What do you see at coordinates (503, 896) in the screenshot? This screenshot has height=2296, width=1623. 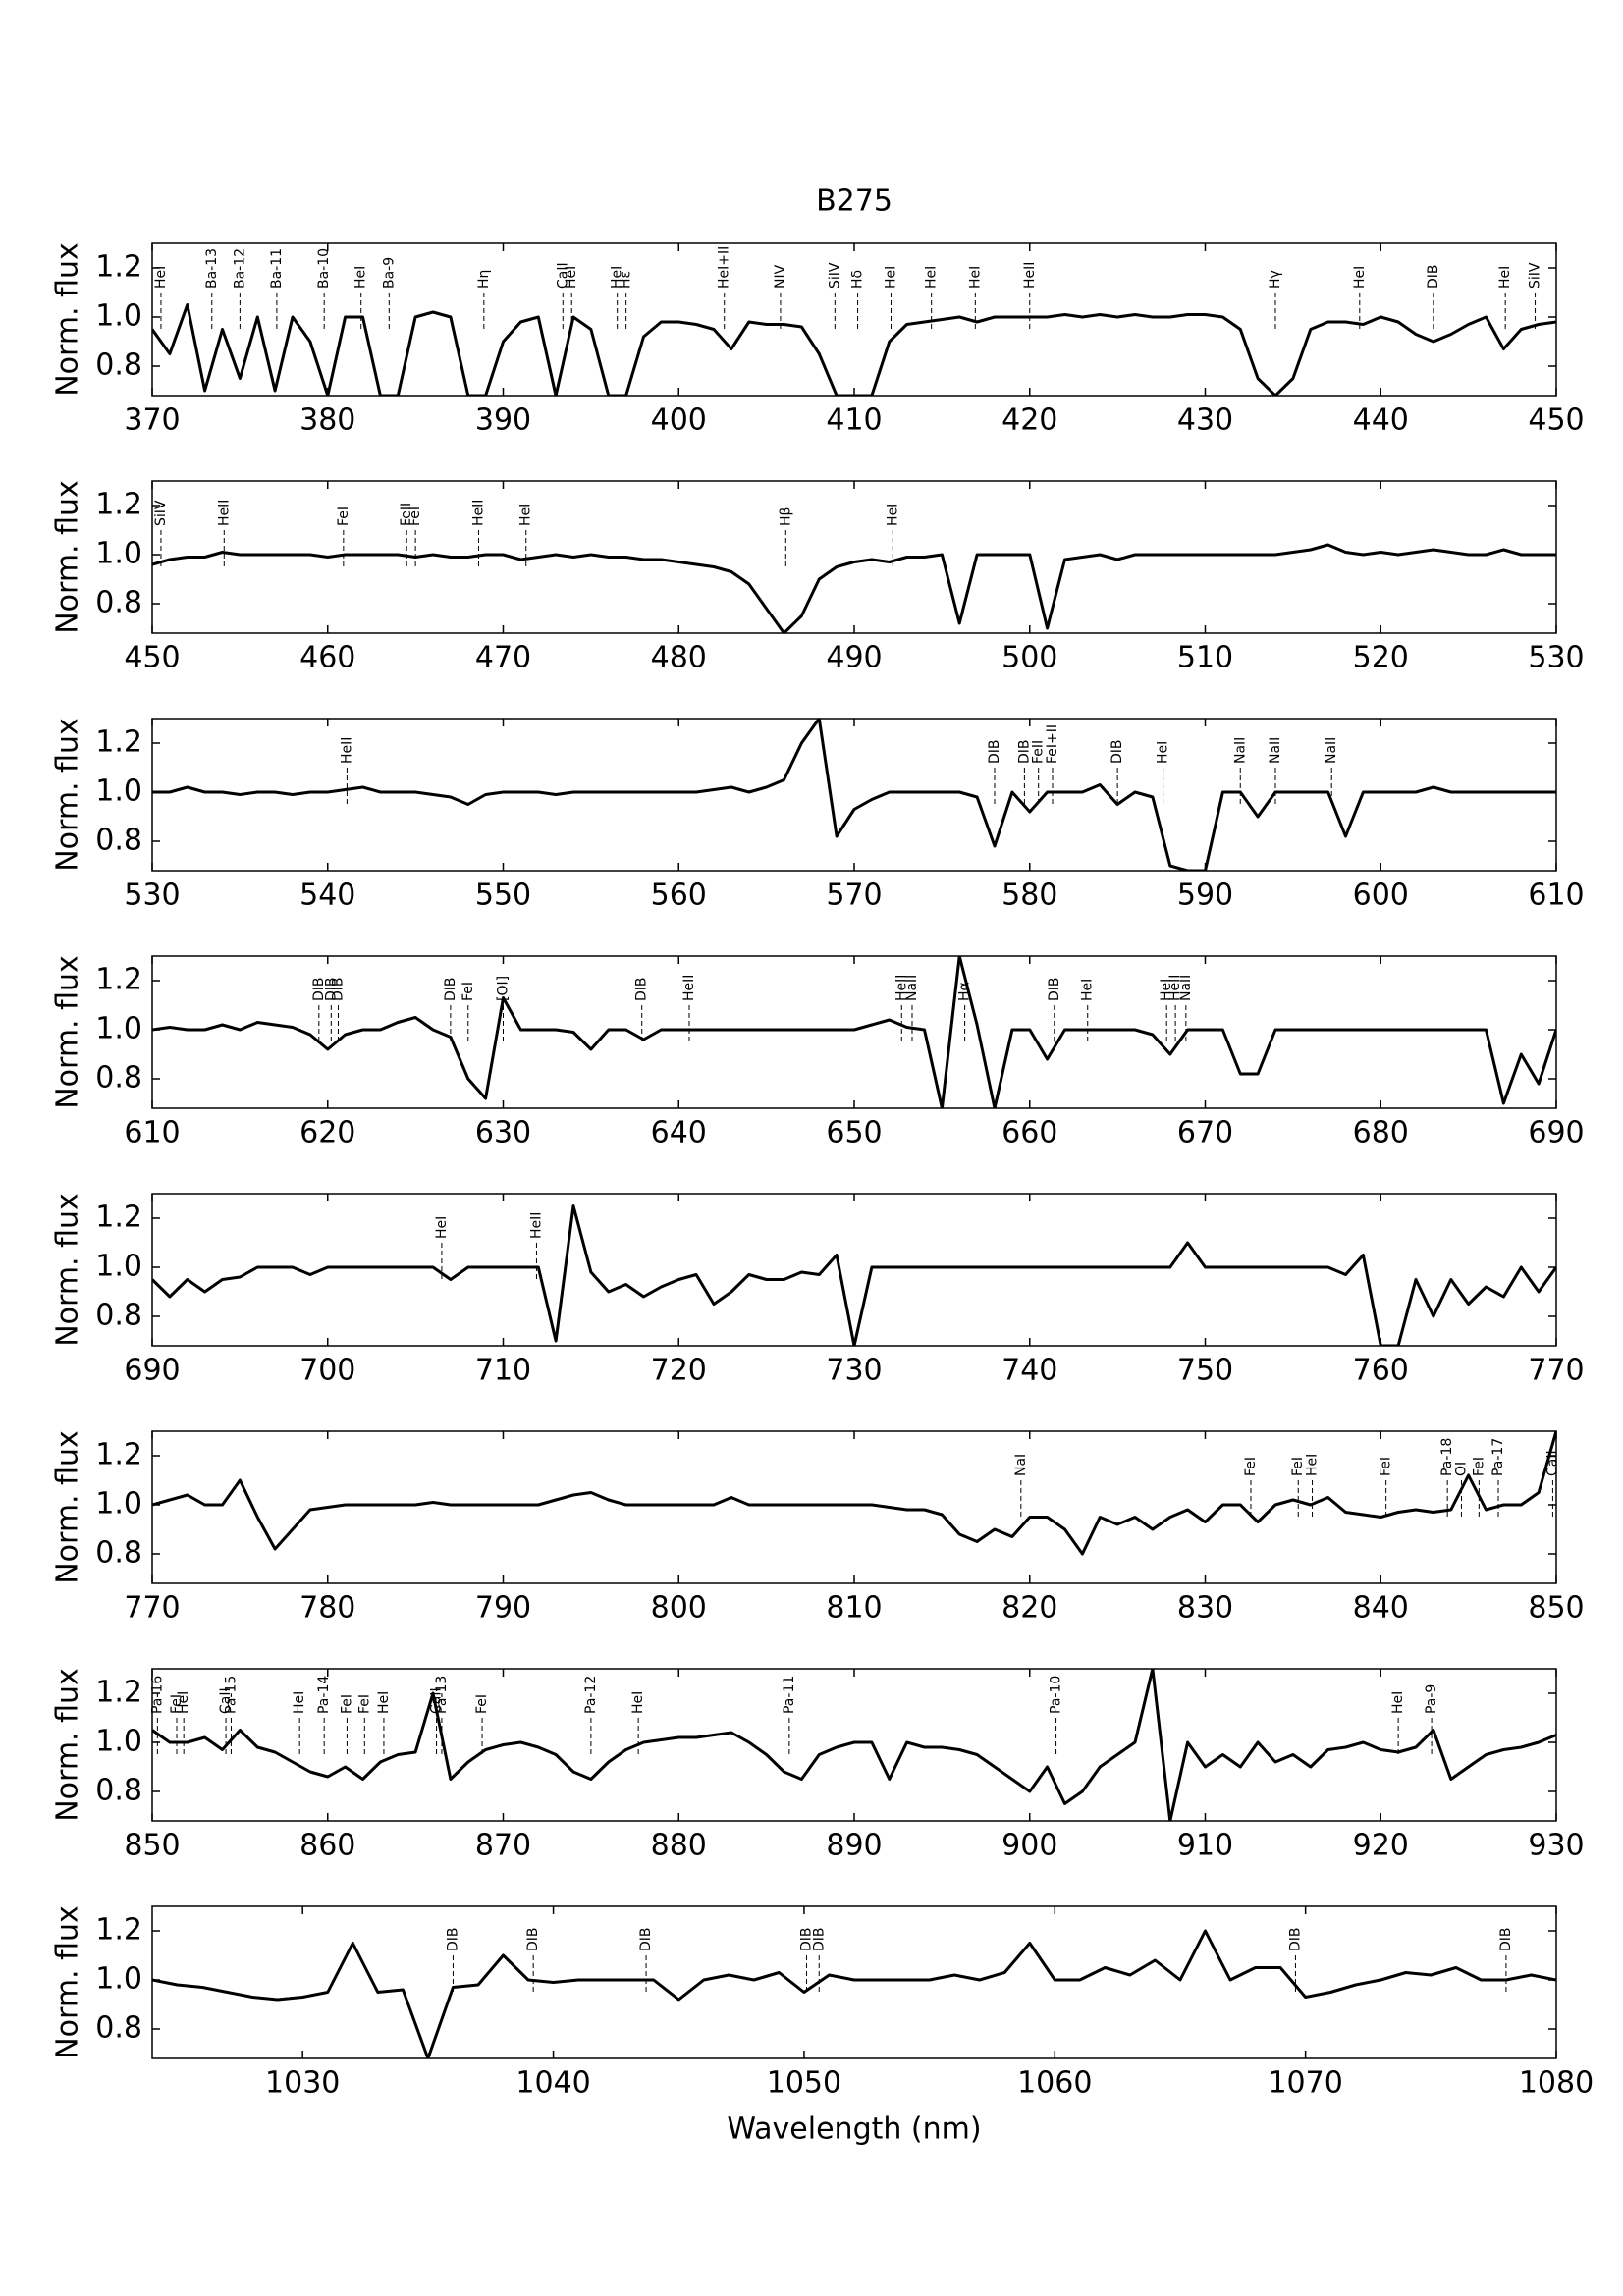 I see `x-tick-label: 550` at bounding box center [503, 896].